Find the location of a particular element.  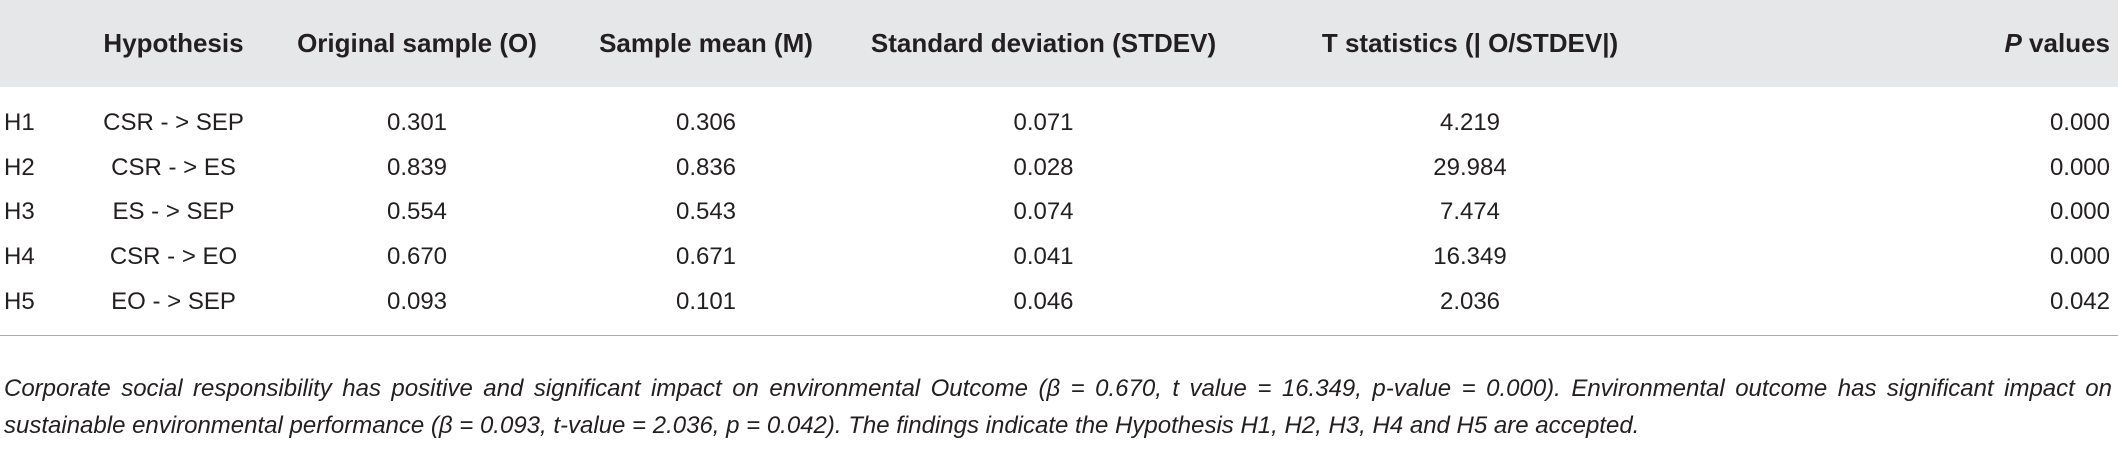

header-p-letter: P is located at coordinates (2013, 43).